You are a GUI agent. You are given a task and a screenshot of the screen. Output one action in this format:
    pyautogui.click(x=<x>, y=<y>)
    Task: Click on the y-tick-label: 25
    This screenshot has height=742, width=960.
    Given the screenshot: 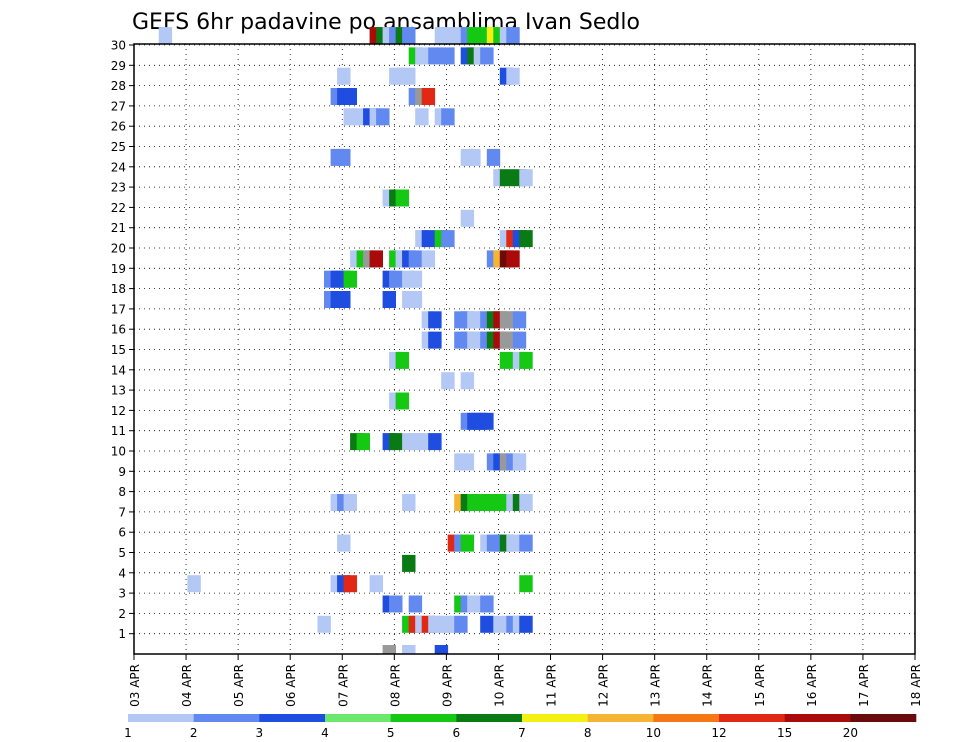 What is the action you would take?
    pyautogui.click(x=118, y=147)
    